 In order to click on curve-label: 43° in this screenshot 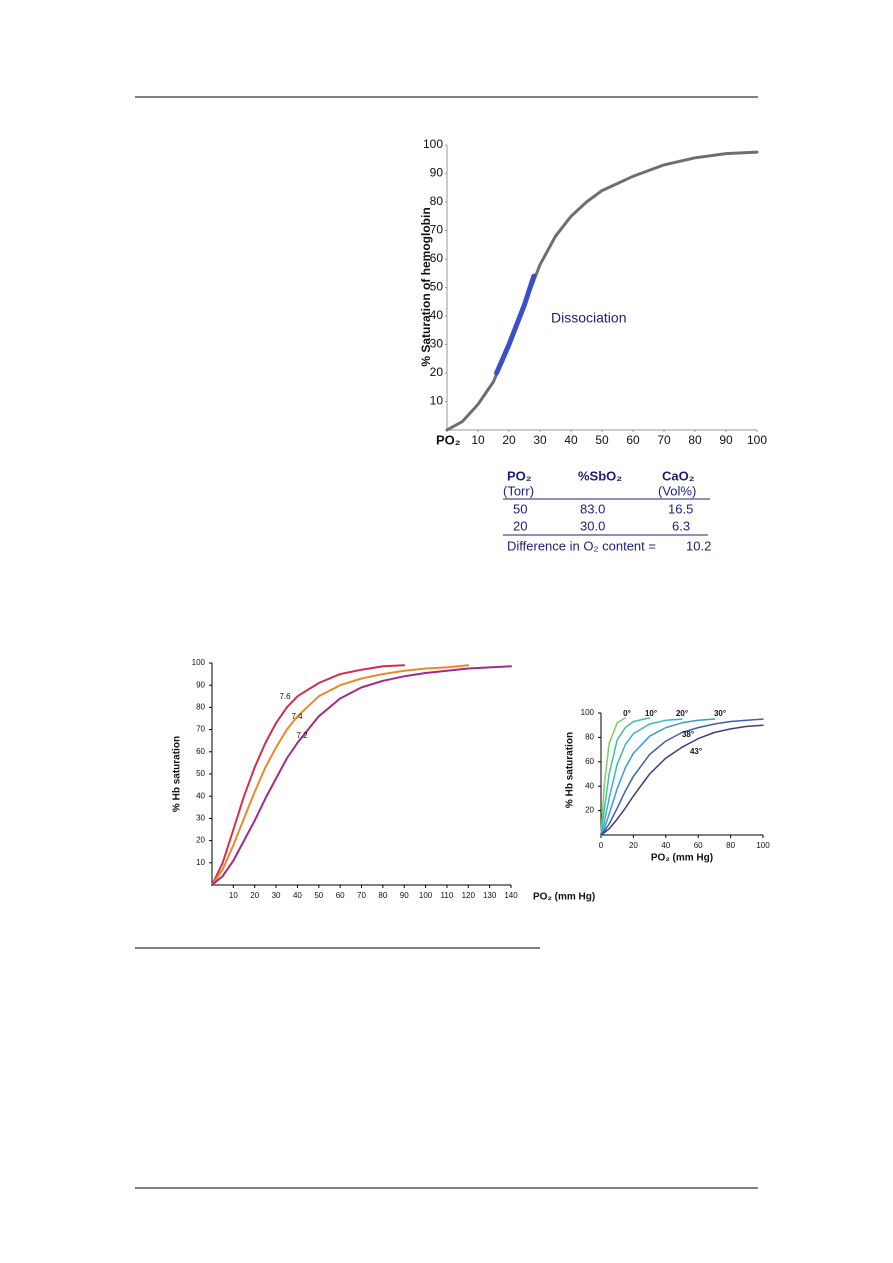, I will do `click(696, 751)`.